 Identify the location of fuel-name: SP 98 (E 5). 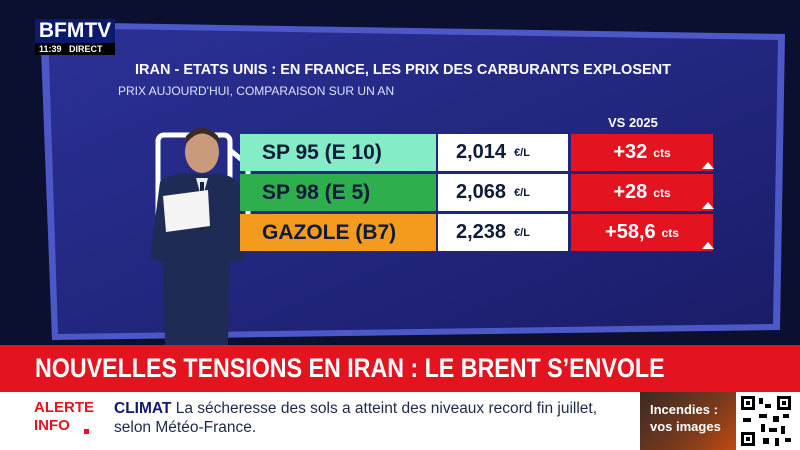
(316, 192).